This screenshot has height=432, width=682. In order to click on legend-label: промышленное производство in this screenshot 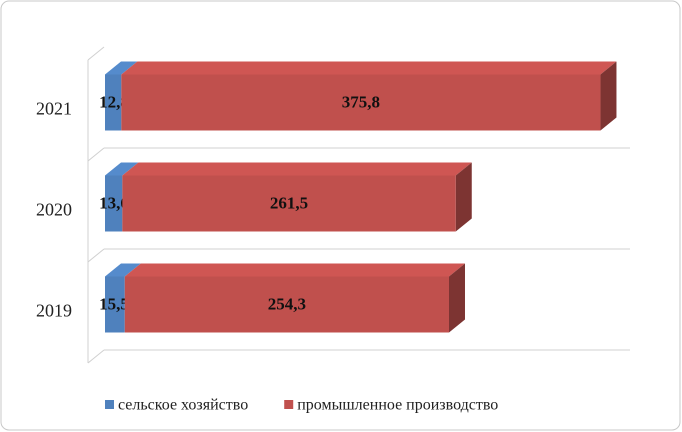, I will do `click(397, 405)`.